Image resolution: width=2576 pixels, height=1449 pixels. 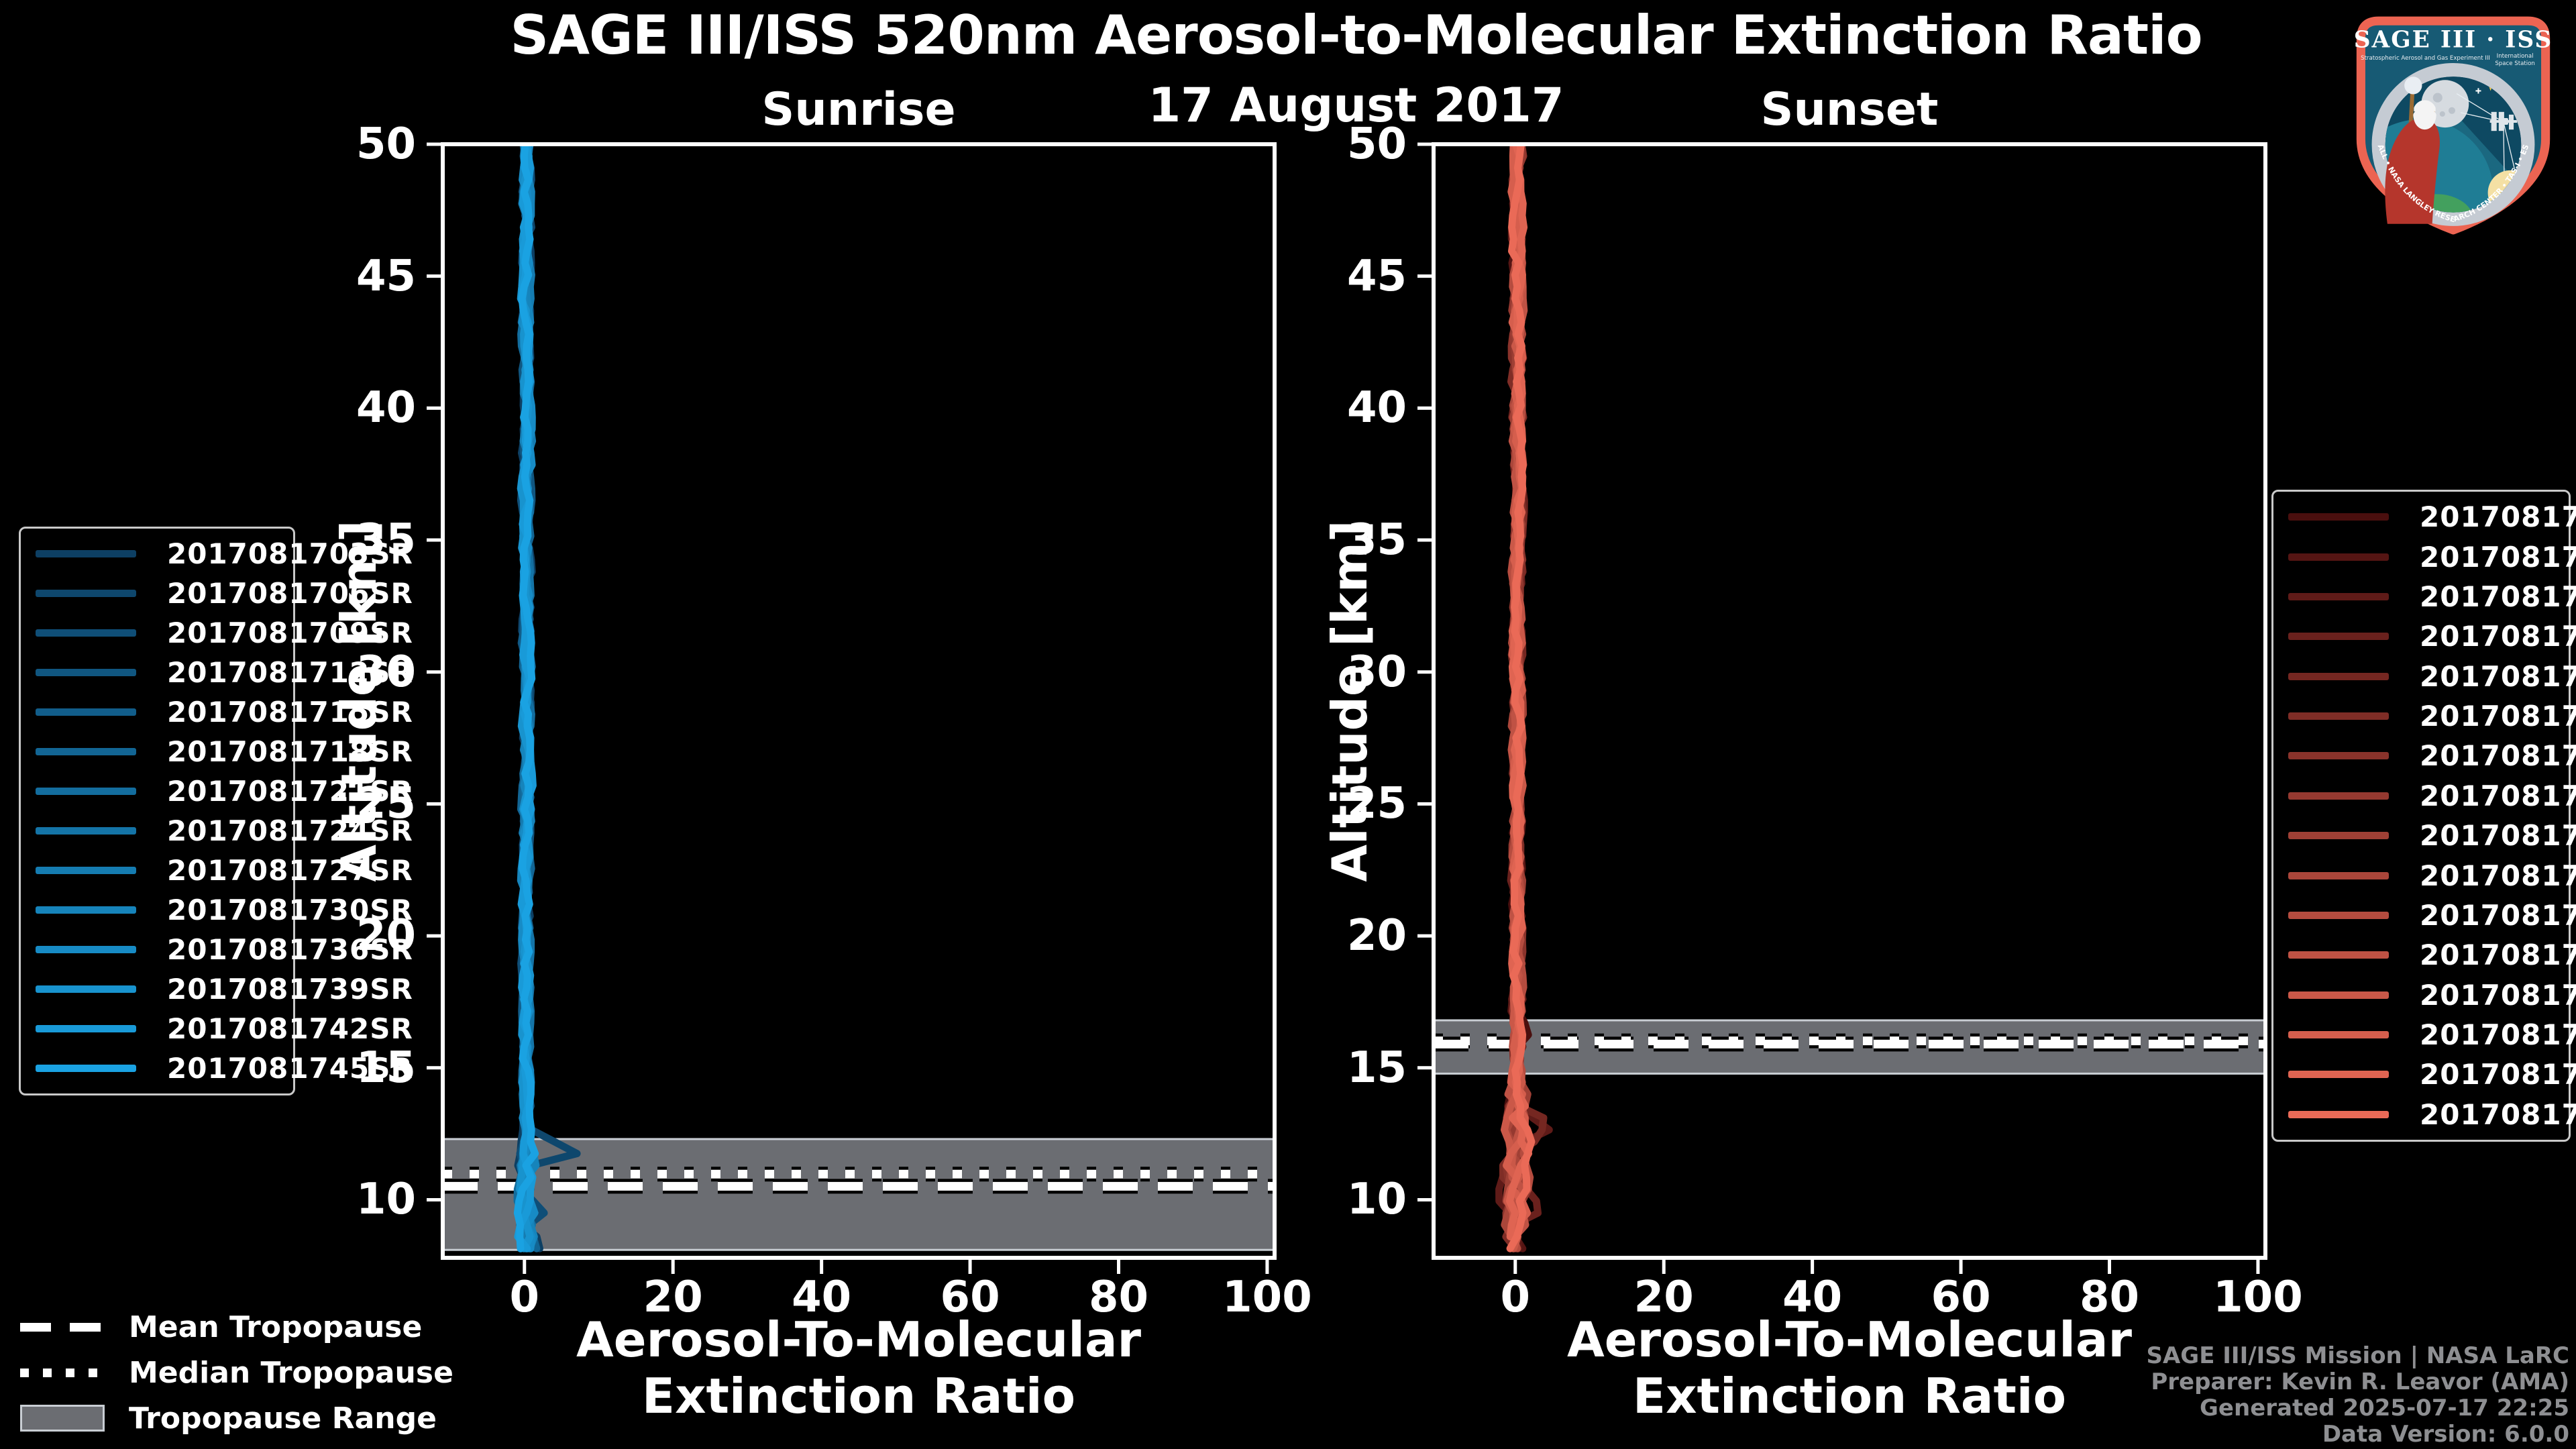 What do you see at coordinates (1267, 1297) in the screenshot?
I see `x-tick-label: 100` at bounding box center [1267, 1297].